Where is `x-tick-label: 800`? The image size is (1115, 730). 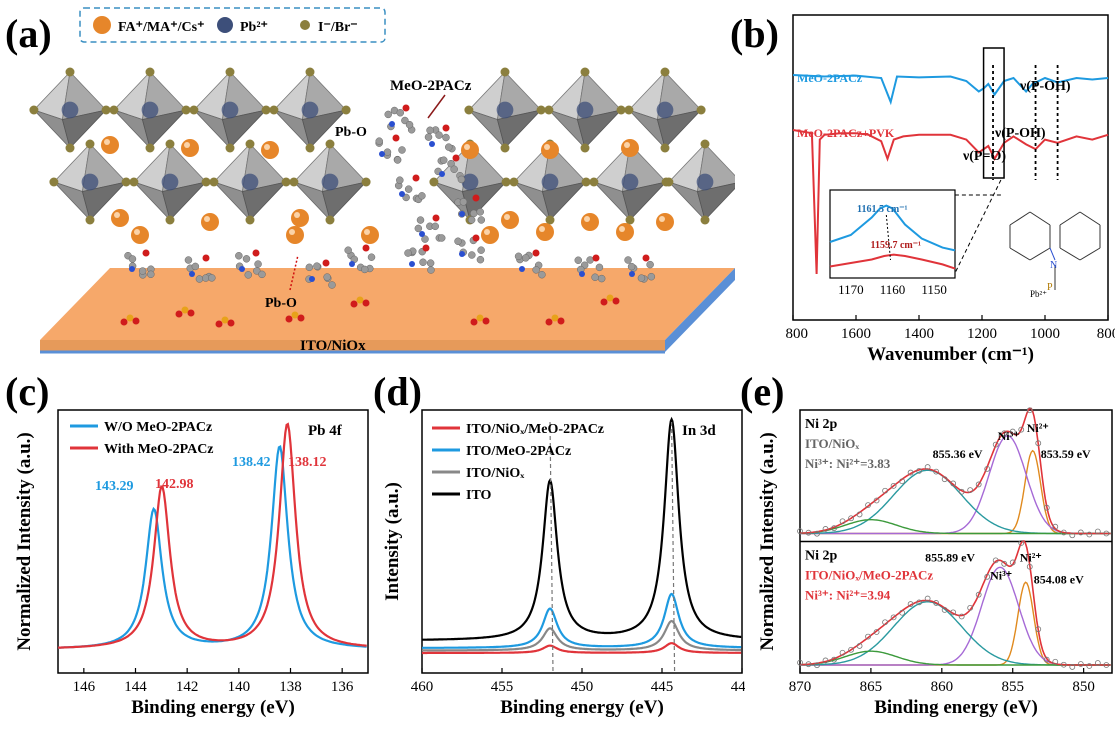
x-tick-label: 800 is located at coordinates (1106, 334).